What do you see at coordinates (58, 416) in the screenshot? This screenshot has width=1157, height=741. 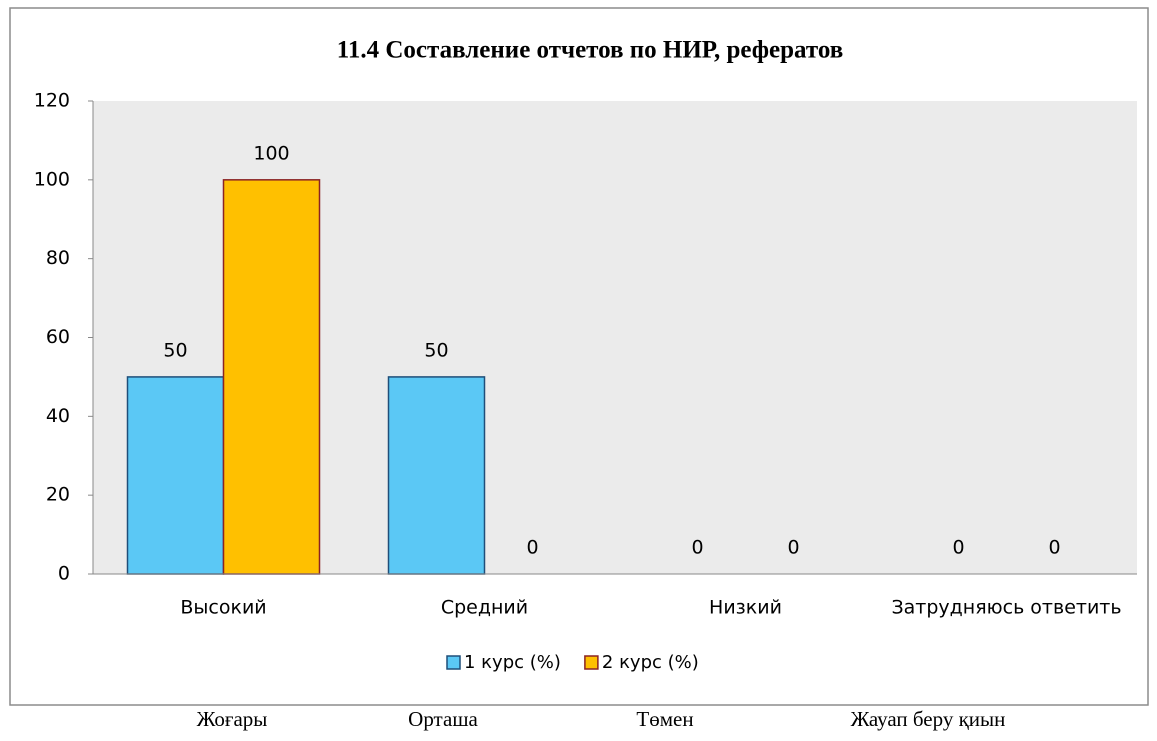 I see `y-tick-label: 40` at bounding box center [58, 416].